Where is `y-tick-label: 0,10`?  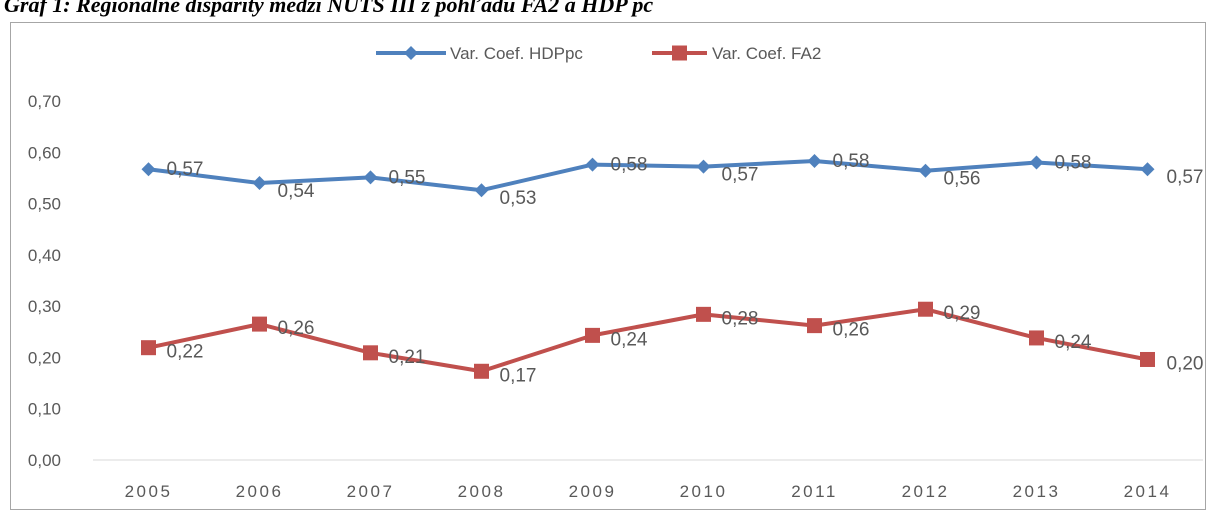
y-tick-label: 0,10 is located at coordinates (44, 409).